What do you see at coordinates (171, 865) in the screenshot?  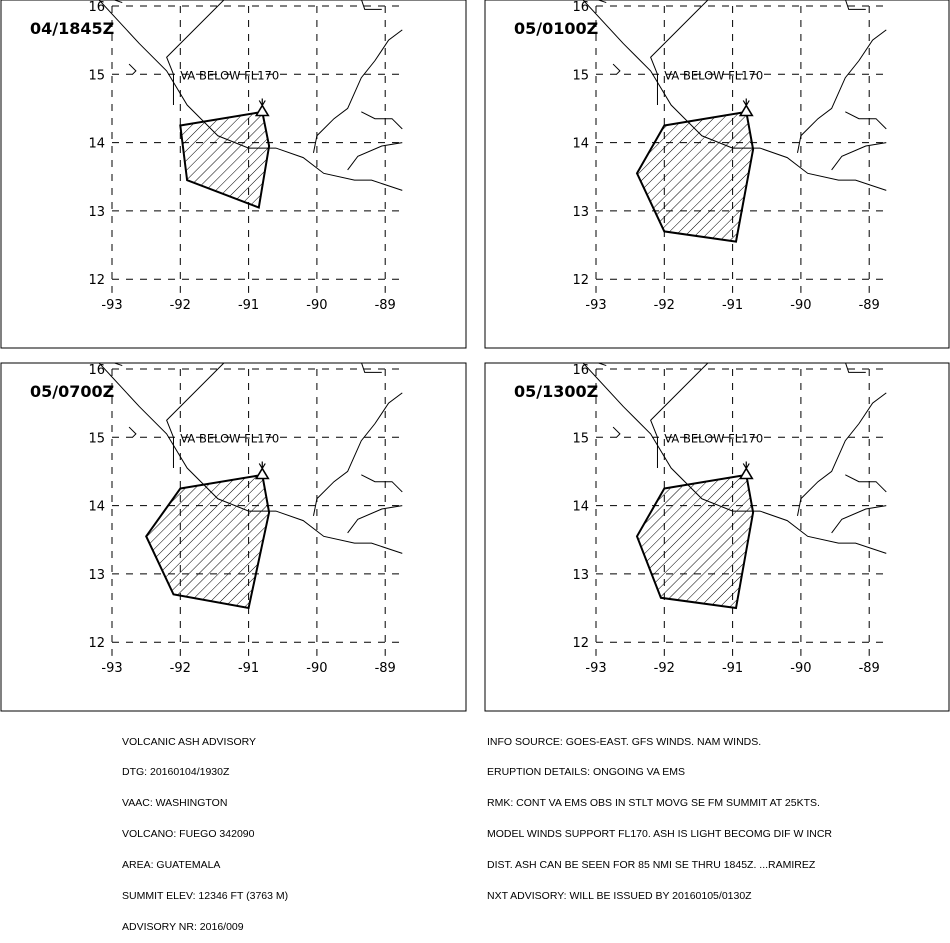 I see `advisory-area: AREA: GUATEMALA` at bounding box center [171, 865].